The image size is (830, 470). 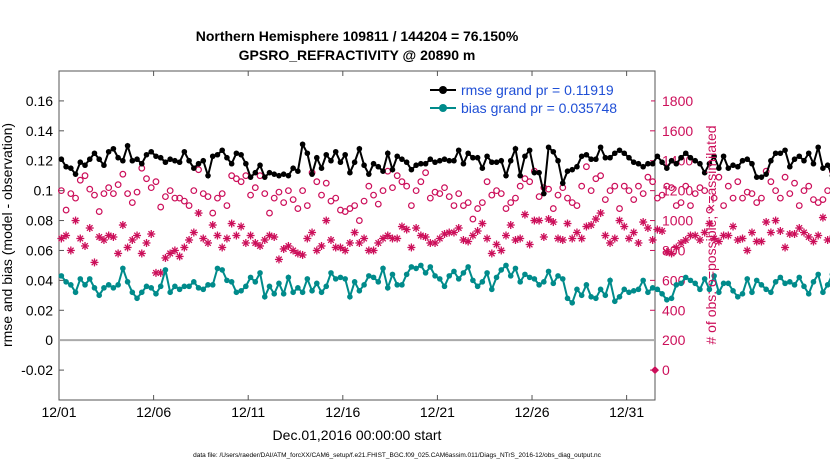 What do you see at coordinates (58, 412) in the screenshot?
I see `x-tick-label: 12/01` at bounding box center [58, 412].